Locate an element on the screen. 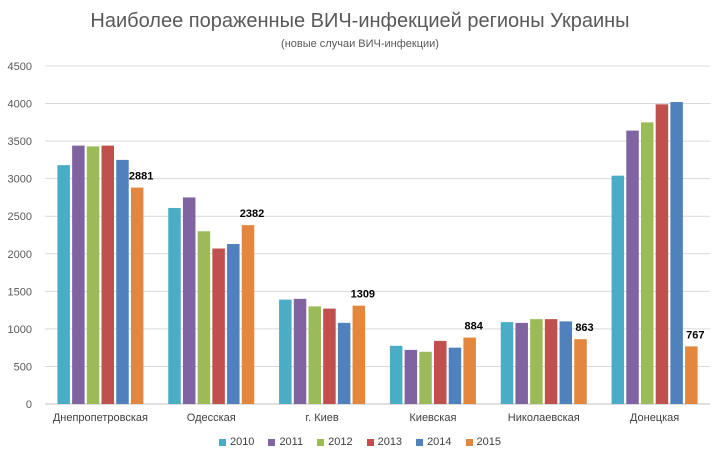  legend-label: 2013 is located at coordinates (390, 442).